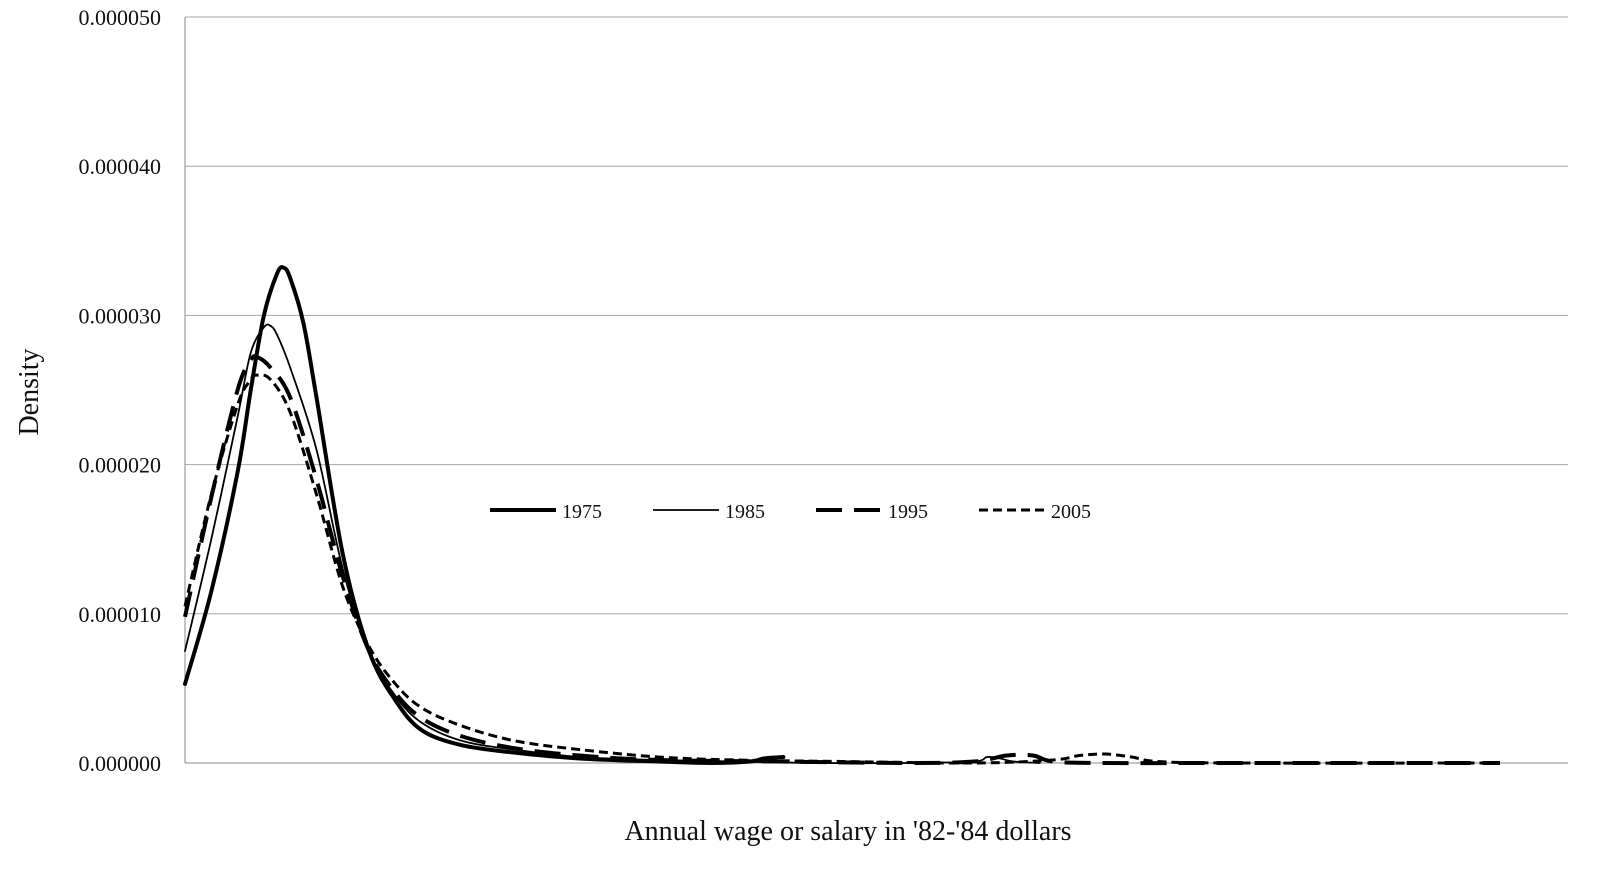 Image resolution: width=1597 pixels, height=870 pixels. What do you see at coordinates (847, 831) in the screenshot?
I see `x-axis-title: Annual wage or salary in '82-'84 dollars` at bounding box center [847, 831].